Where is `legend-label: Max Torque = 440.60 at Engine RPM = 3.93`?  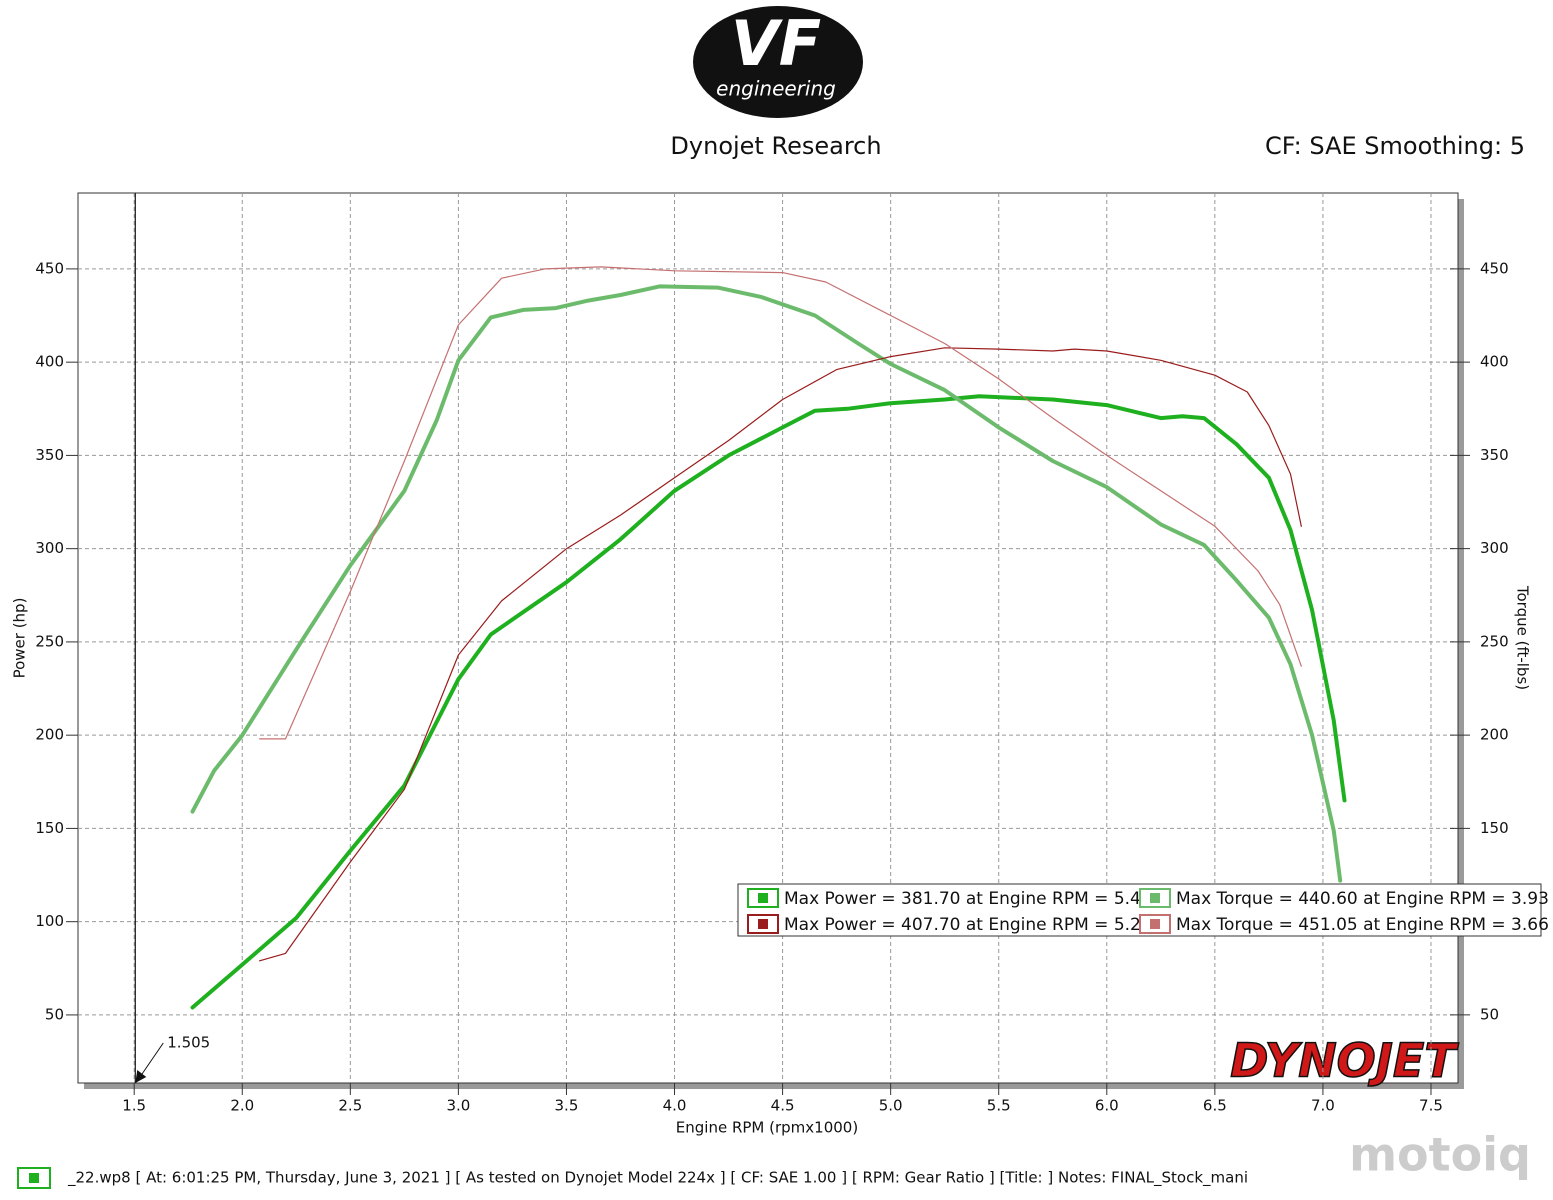 legend-label: Max Torque = 440.60 at Engine RPM = 3.93 is located at coordinates (1362, 899).